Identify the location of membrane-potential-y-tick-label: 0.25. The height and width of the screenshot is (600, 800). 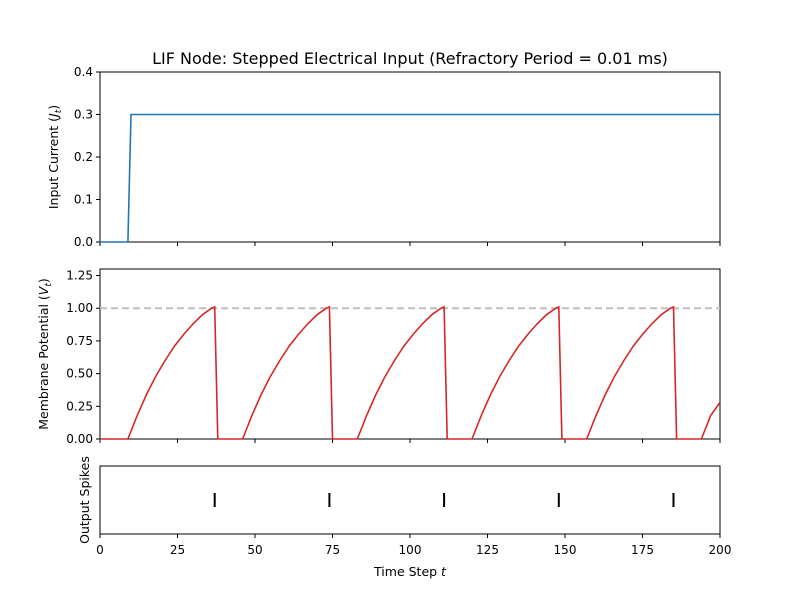
(79, 406).